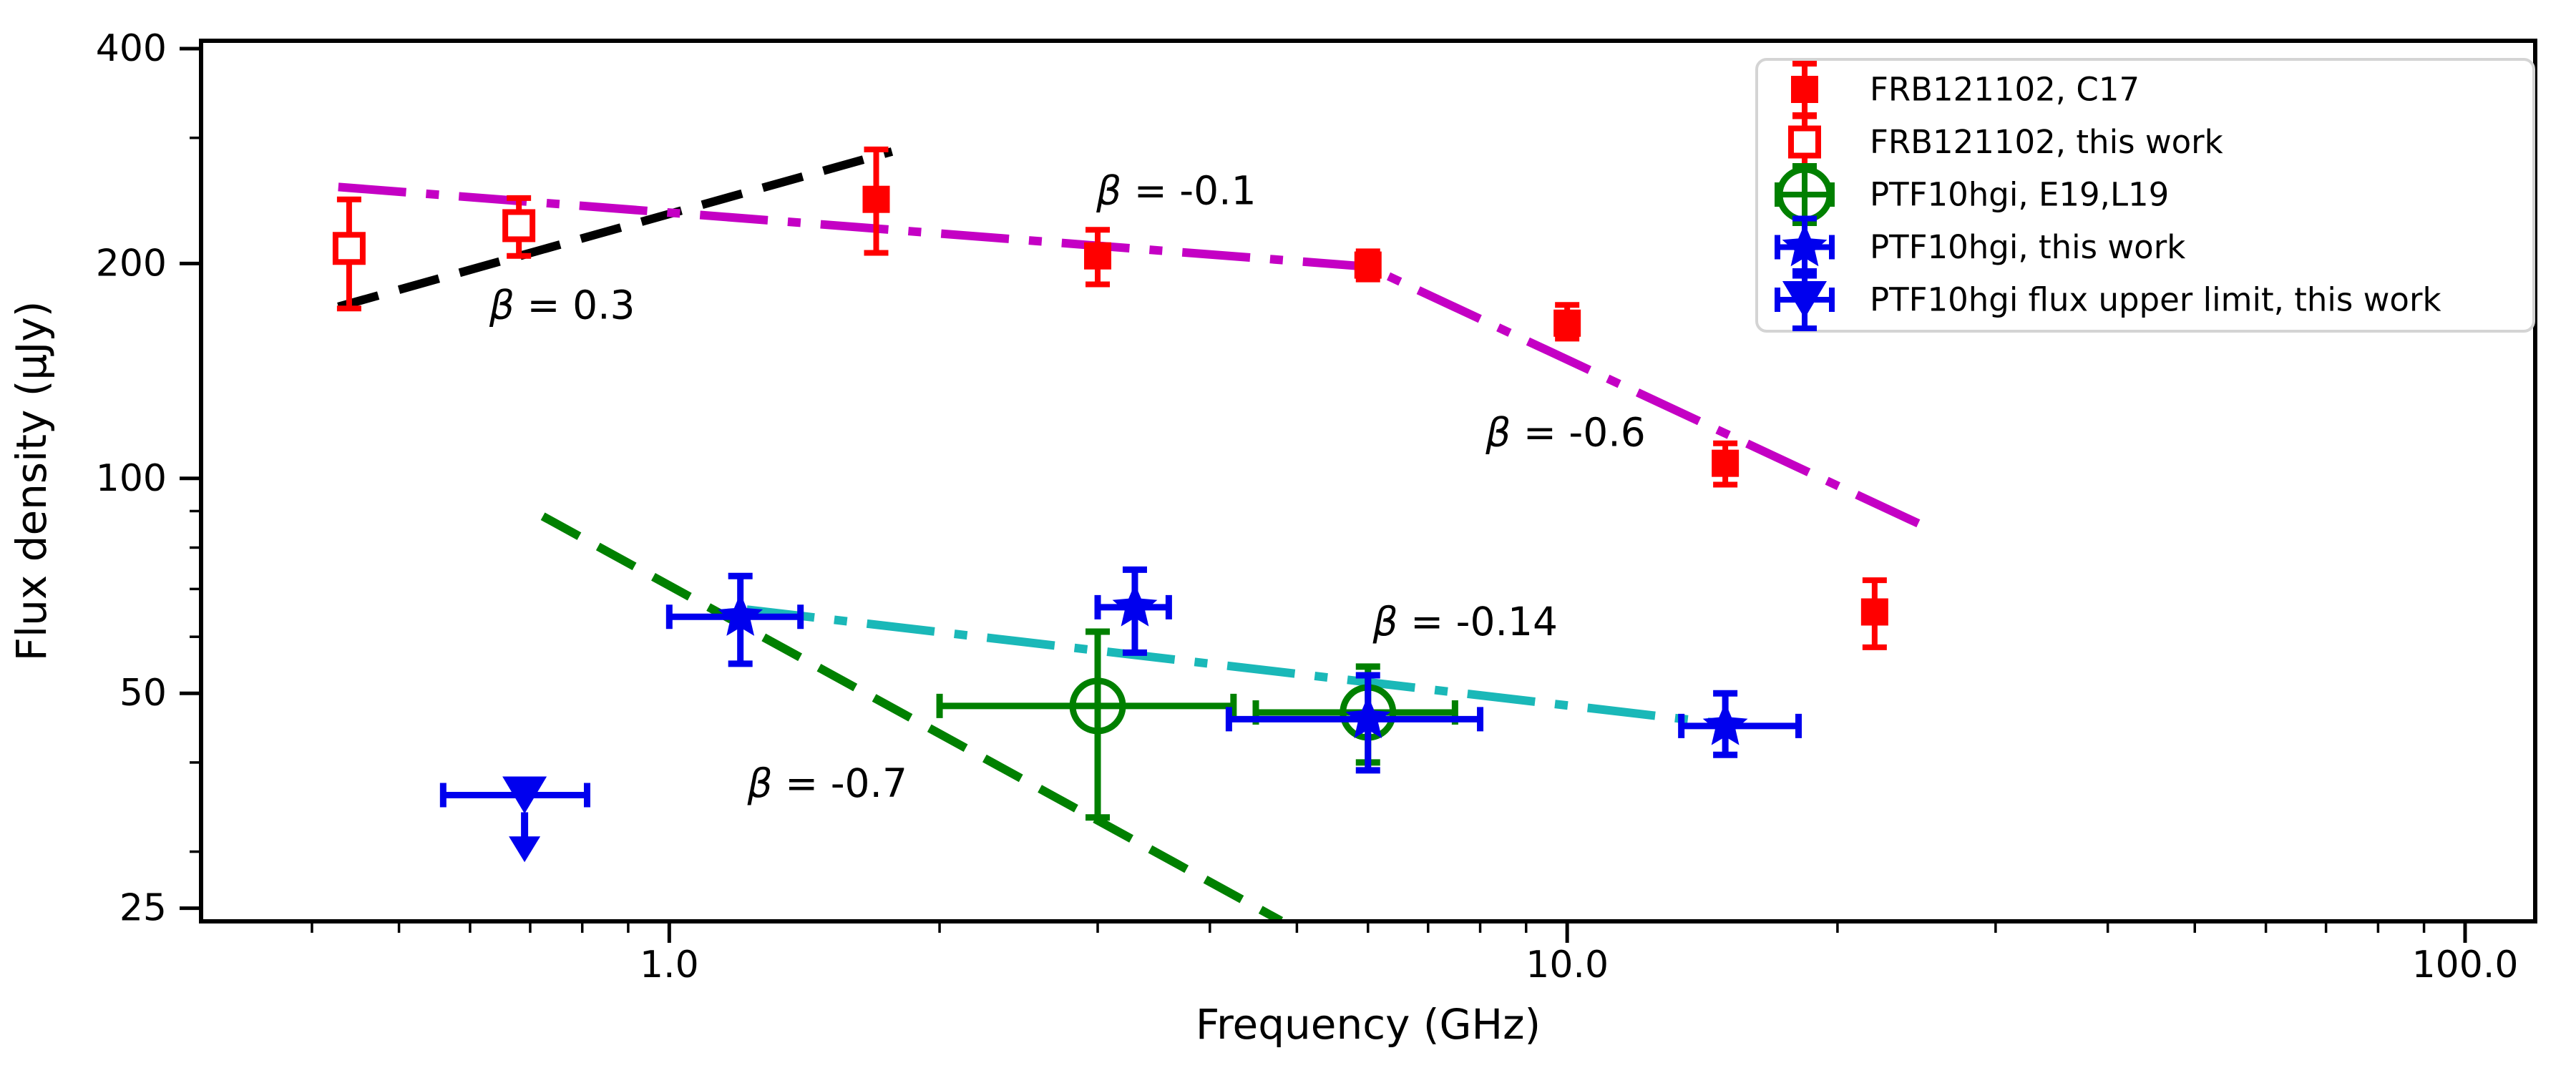 Image resolution: width=2576 pixels, height=1073 pixels. Describe the element at coordinates (1805, 194) in the screenshot. I see `legend-marker-circle-open` at that location.